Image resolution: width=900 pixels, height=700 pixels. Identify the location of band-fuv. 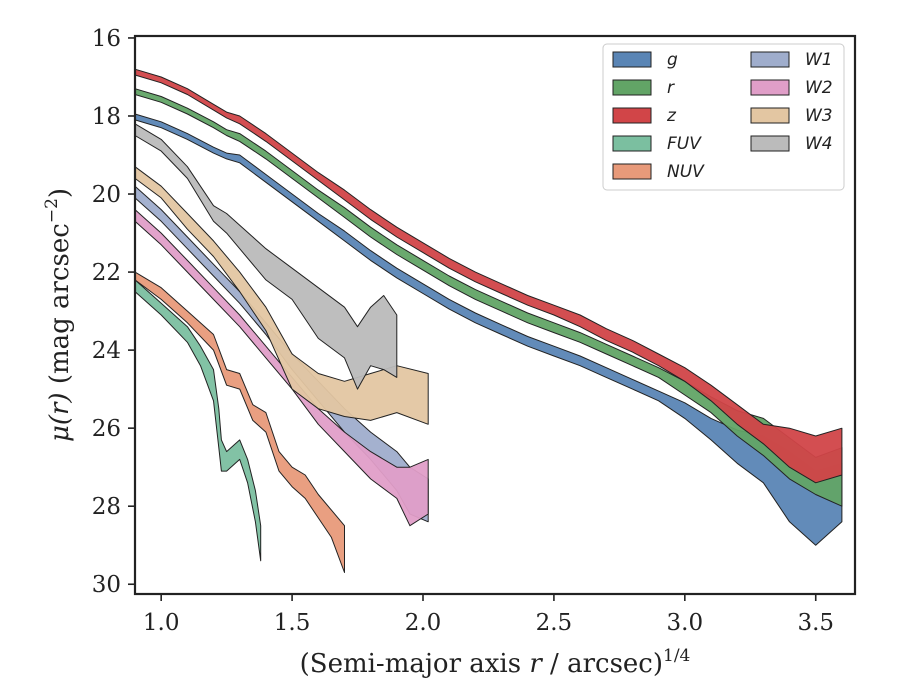
(198, 420).